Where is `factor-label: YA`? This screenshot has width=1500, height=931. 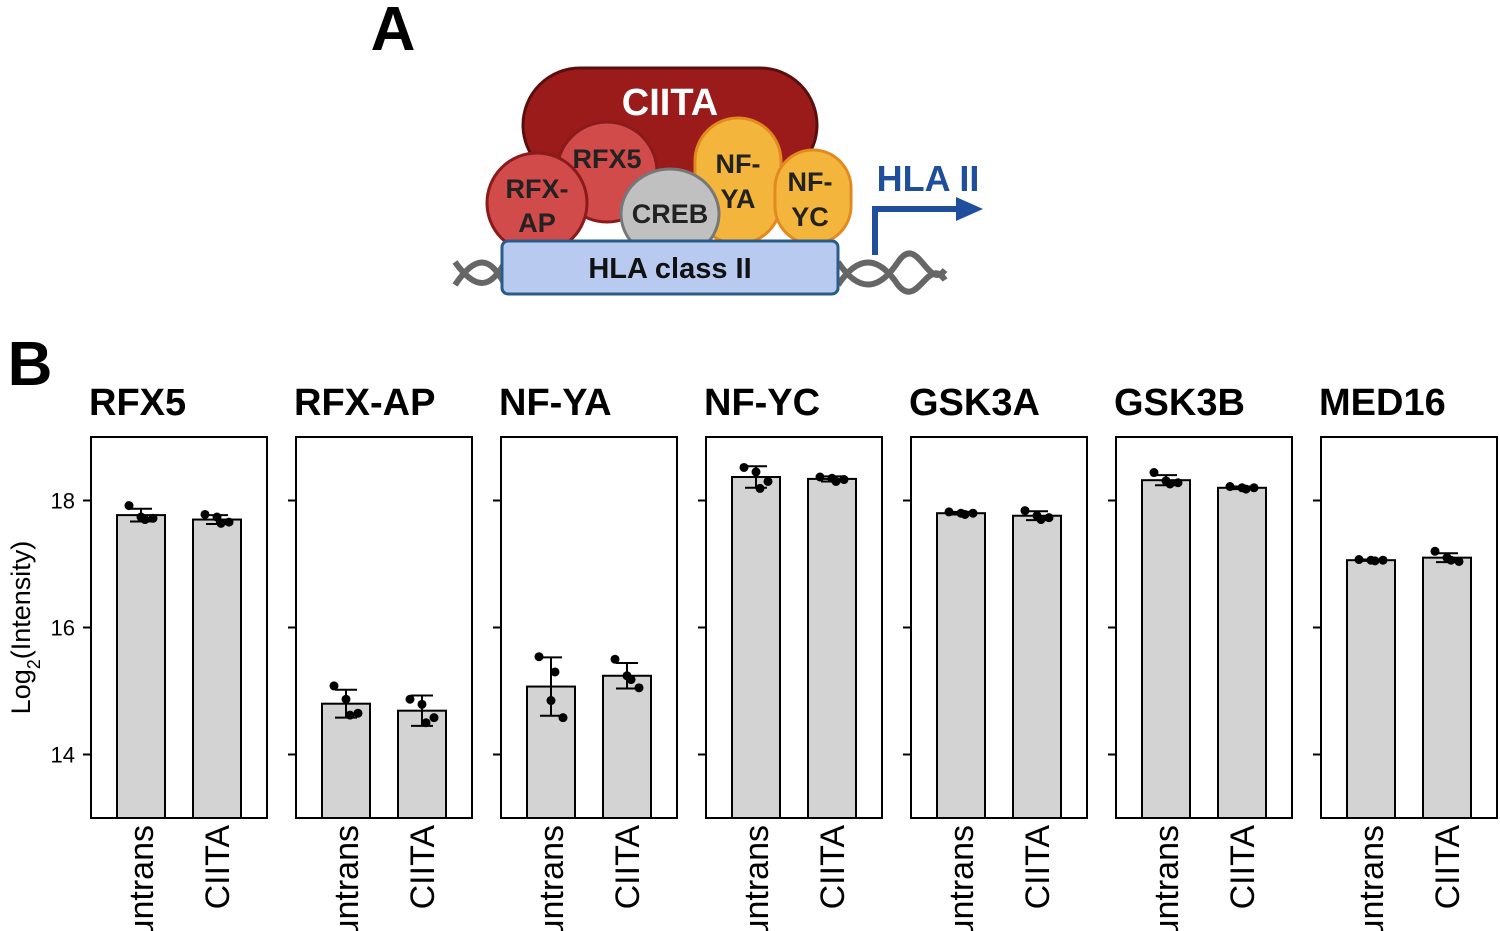
factor-label: YA is located at coordinates (737, 199).